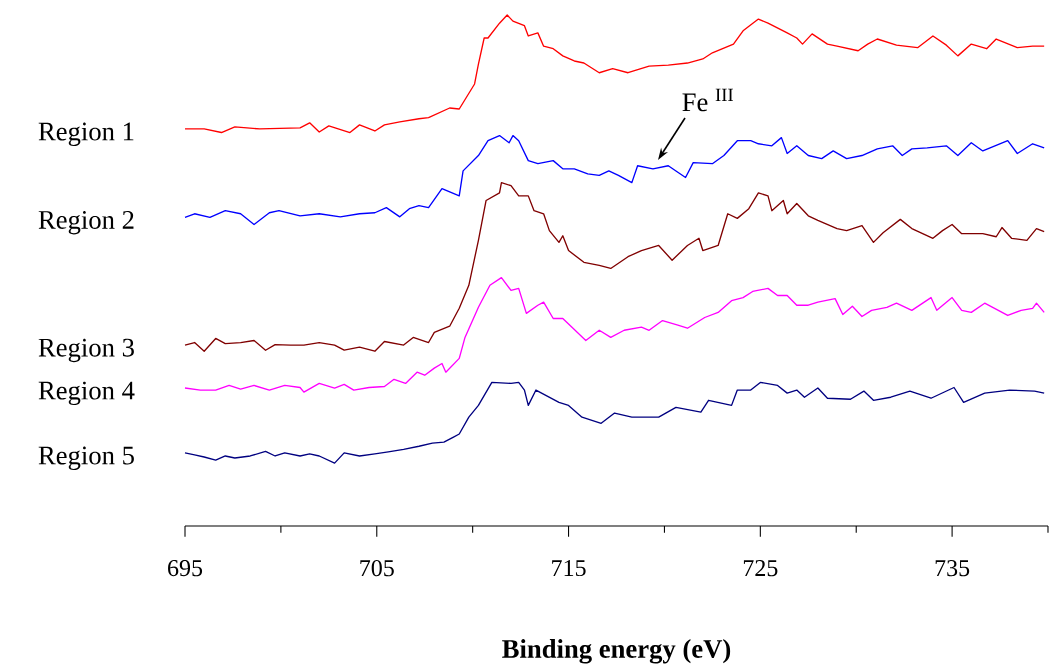  I want to click on series-label: Region 4, so click(86, 393).